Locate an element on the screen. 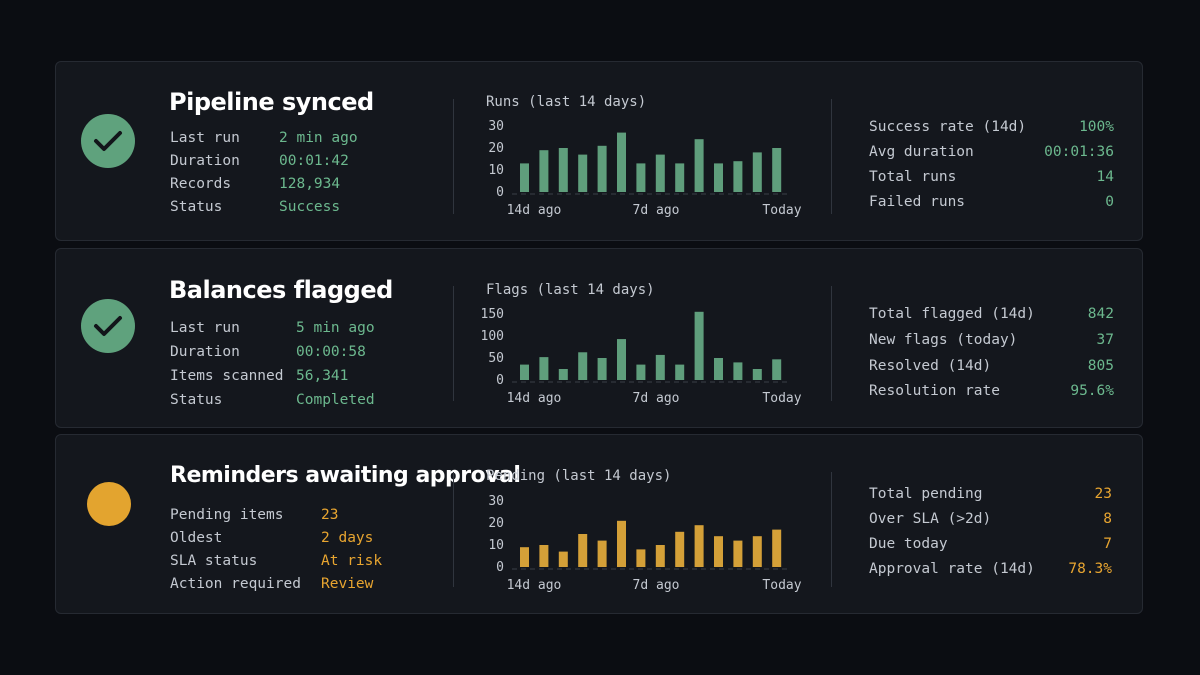 Image resolution: width=1200 pixels, height=675 pixels. chart-title: Runs (last 14 days) is located at coordinates (566, 102).